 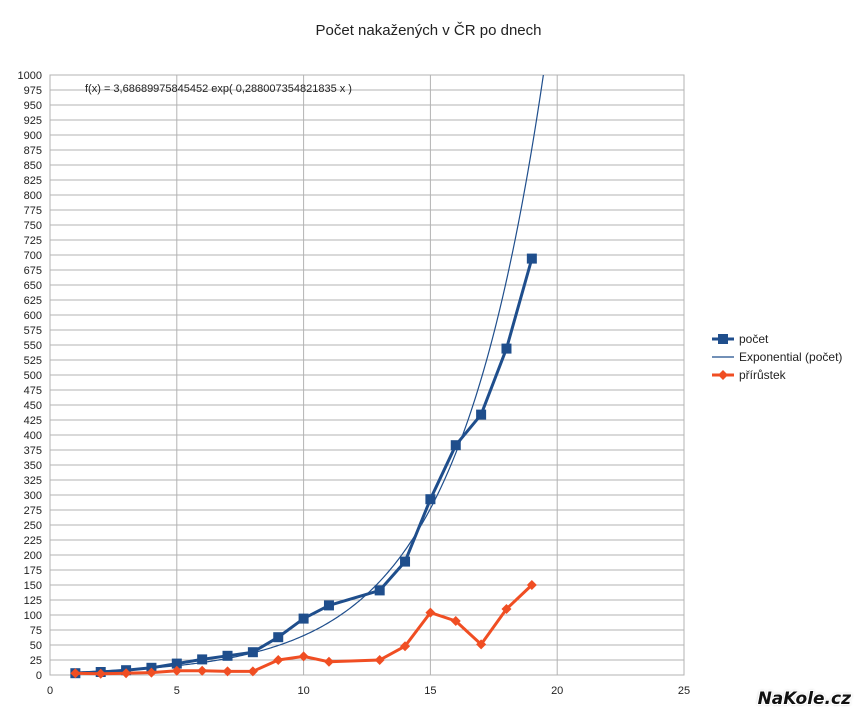 I want to click on x-tick-label: 20, so click(x=557, y=691).